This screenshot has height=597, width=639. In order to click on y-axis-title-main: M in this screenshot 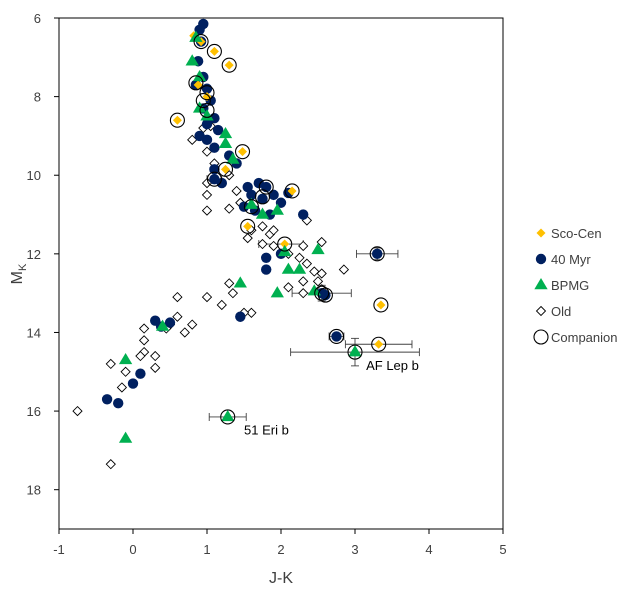, I will do `click(17, 277)`.